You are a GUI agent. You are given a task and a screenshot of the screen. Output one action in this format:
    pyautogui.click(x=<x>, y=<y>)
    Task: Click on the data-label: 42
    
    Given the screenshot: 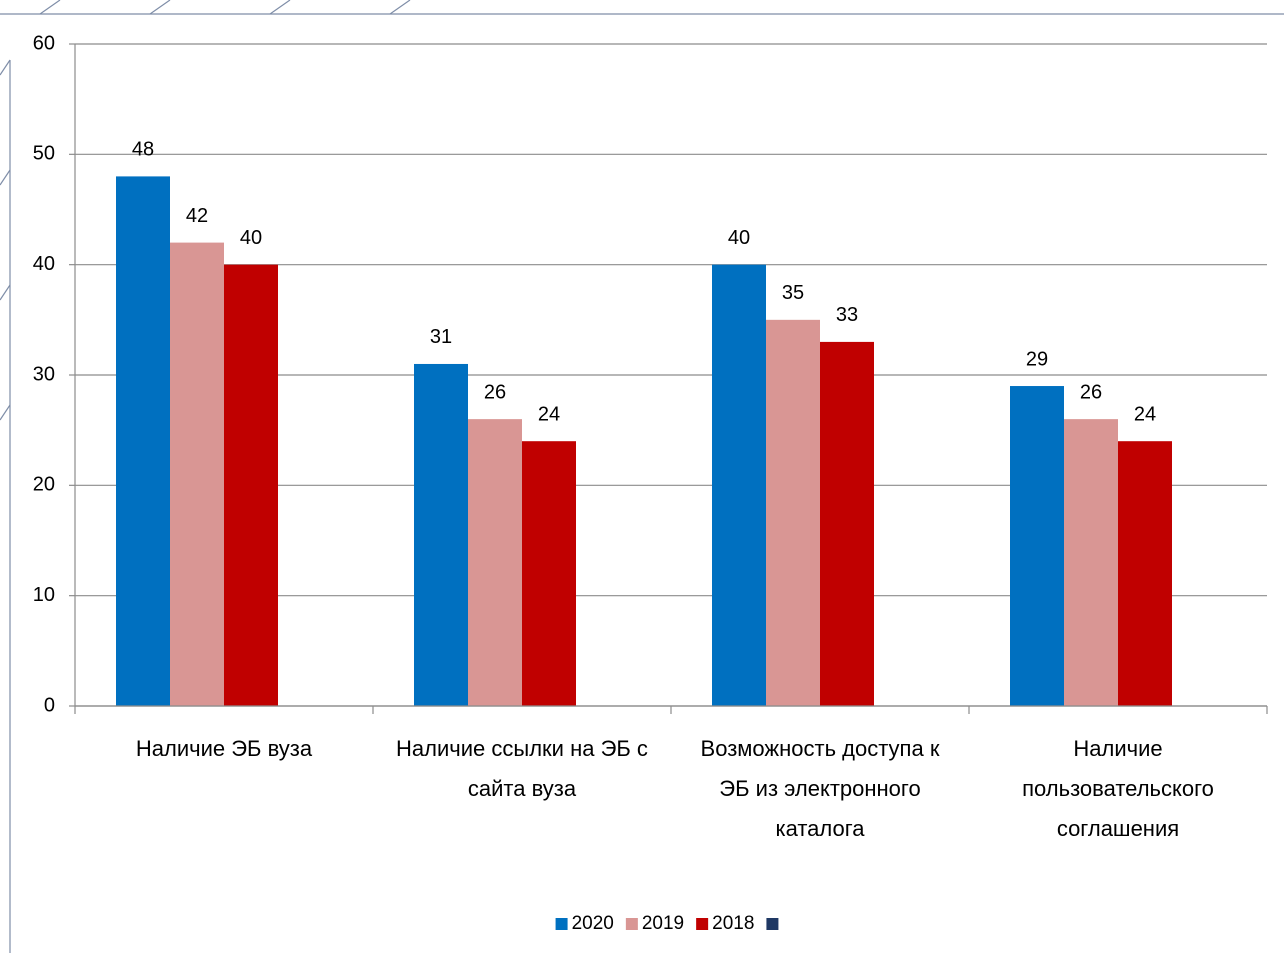 What is the action you would take?
    pyautogui.click(x=197, y=216)
    